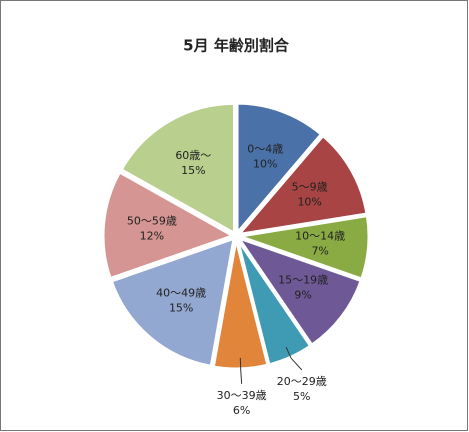 Image resolution: width=469 pixels, height=432 pixels. I want to click on category-label: 15～19歳, so click(303, 279).